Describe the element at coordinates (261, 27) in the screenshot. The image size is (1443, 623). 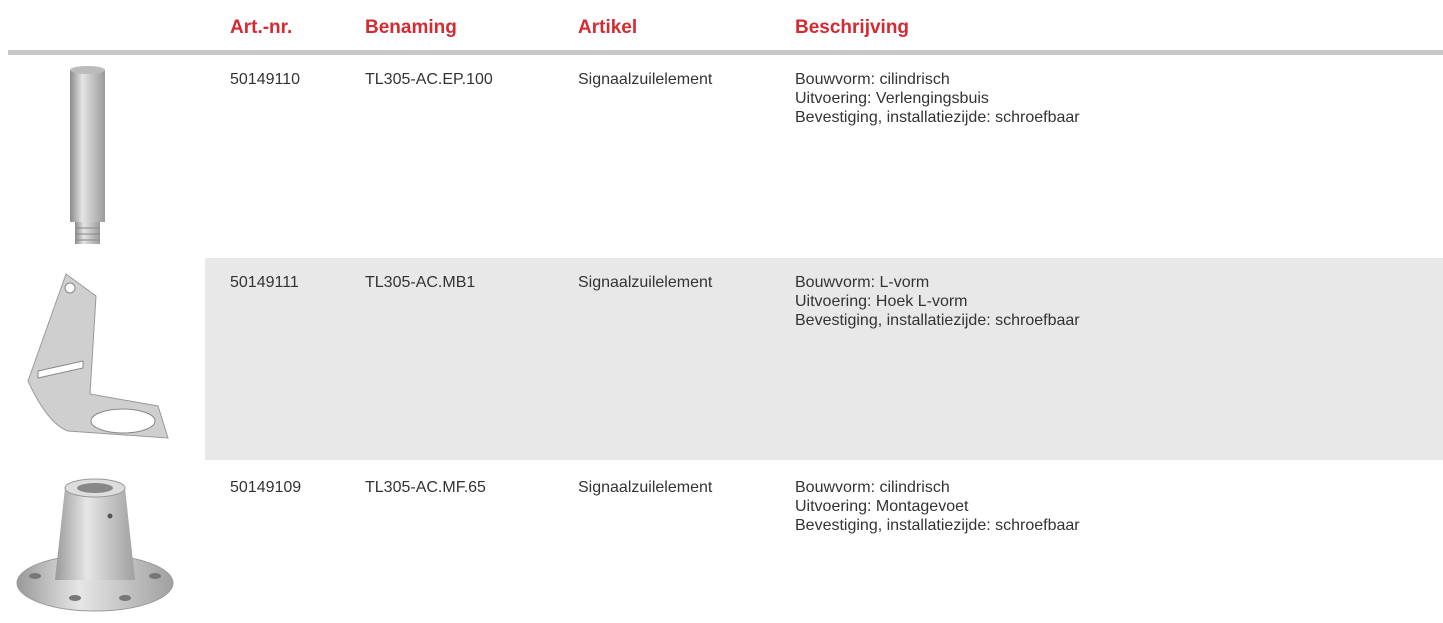
I see `column-header: Art.-nr.` at that location.